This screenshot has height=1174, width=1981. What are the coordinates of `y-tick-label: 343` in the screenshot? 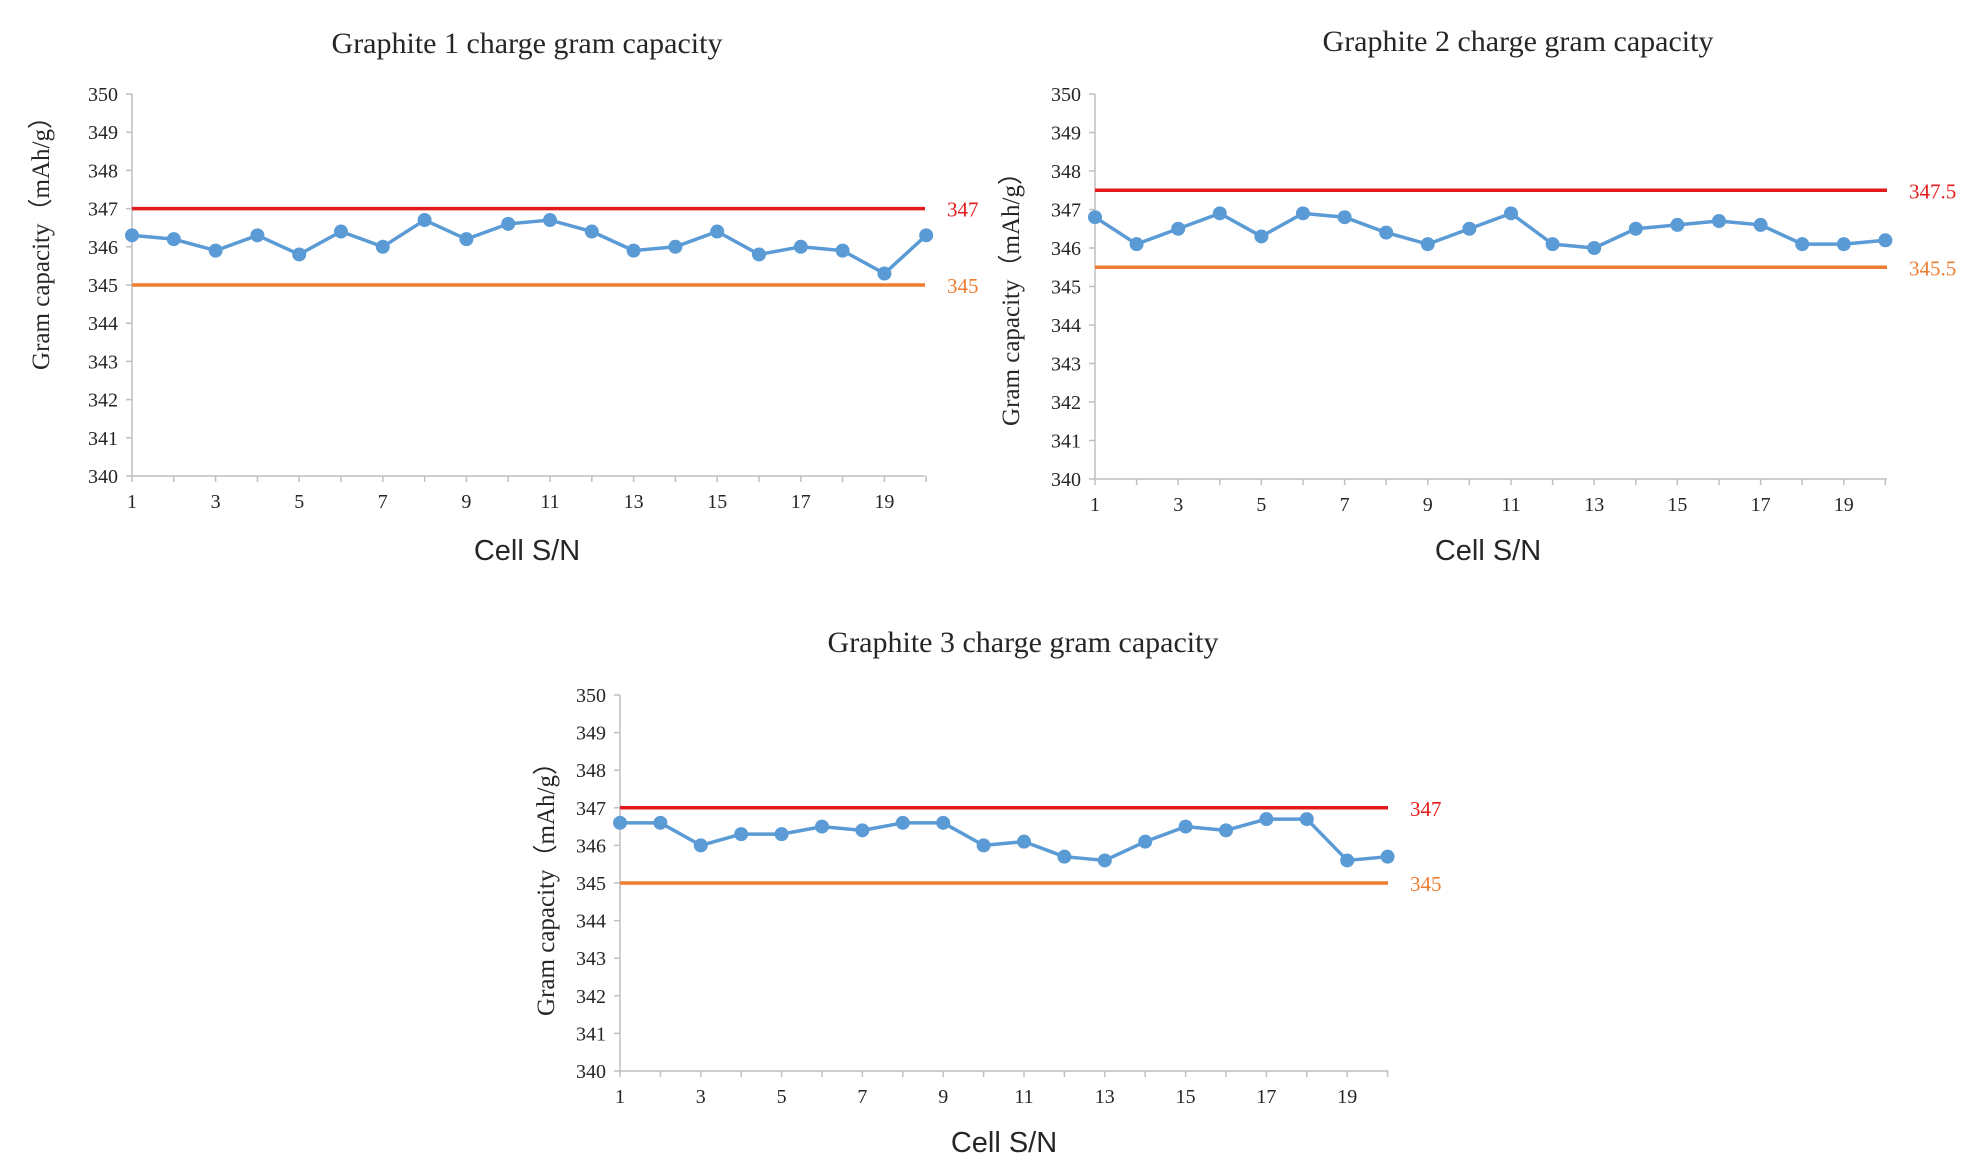 It's located at (103, 362).